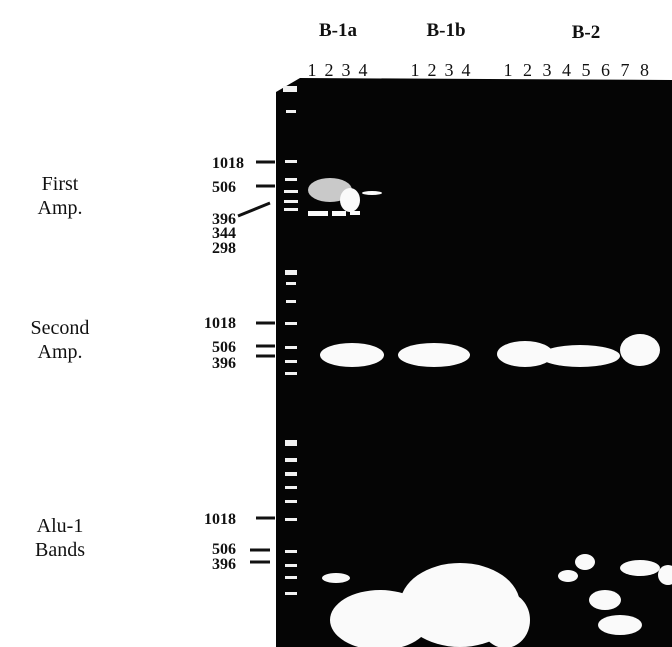 The height and width of the screenshot is (647, 672). What do you see at coordinates (256, 362) in the screenshot?
I see `marker-dashes` at bounding box center [256, 362].